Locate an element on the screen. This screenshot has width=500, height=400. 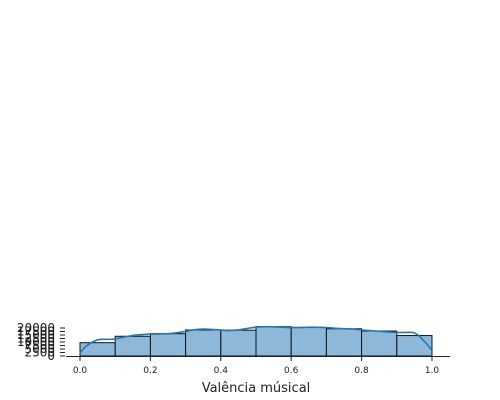
y-tick-label: 12500 is located at coordinates (36, 339).